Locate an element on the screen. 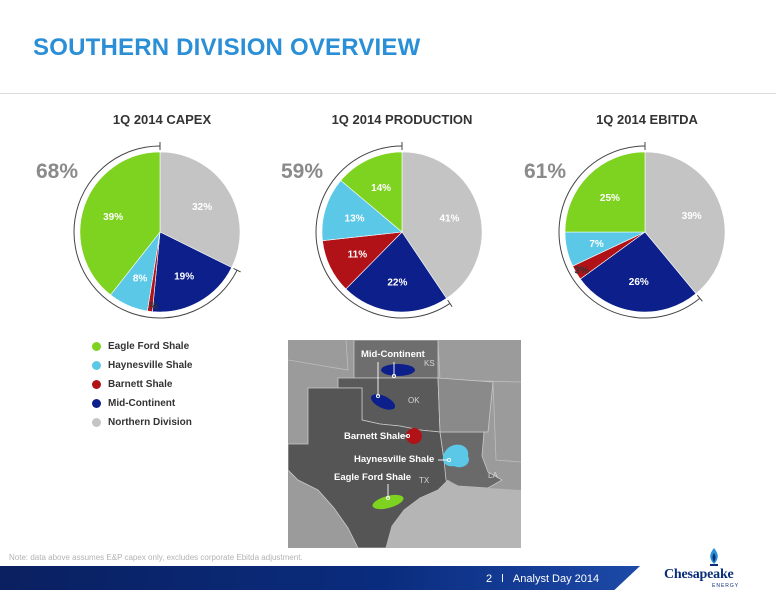 This screenshot has width=776, height=600. state-label-la: LA is located at coordinates (493, 475).